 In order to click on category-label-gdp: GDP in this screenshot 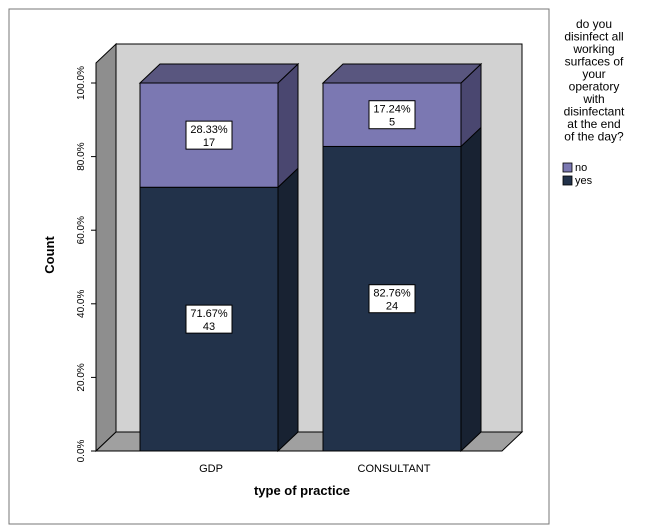, I will do `click(211, 469)`.